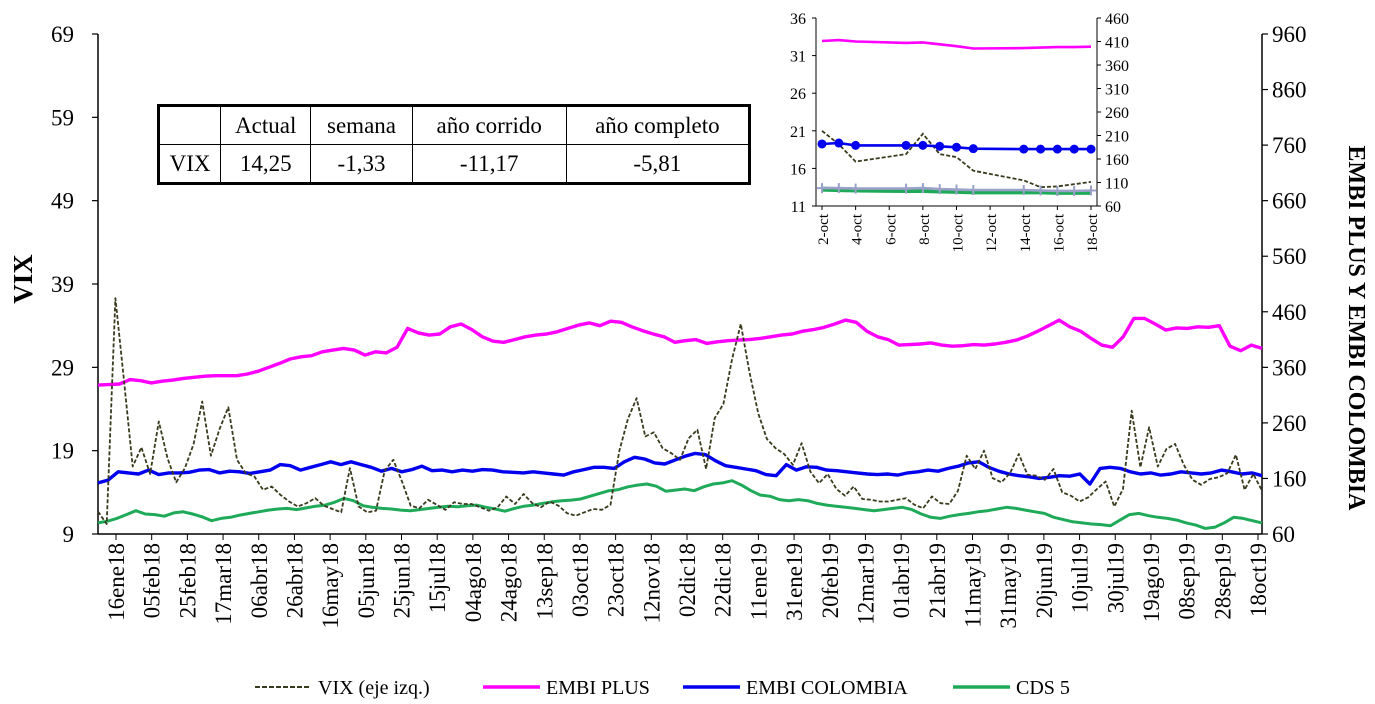  I want to click on x-tick-label: 13sep18, so click(544, 581).